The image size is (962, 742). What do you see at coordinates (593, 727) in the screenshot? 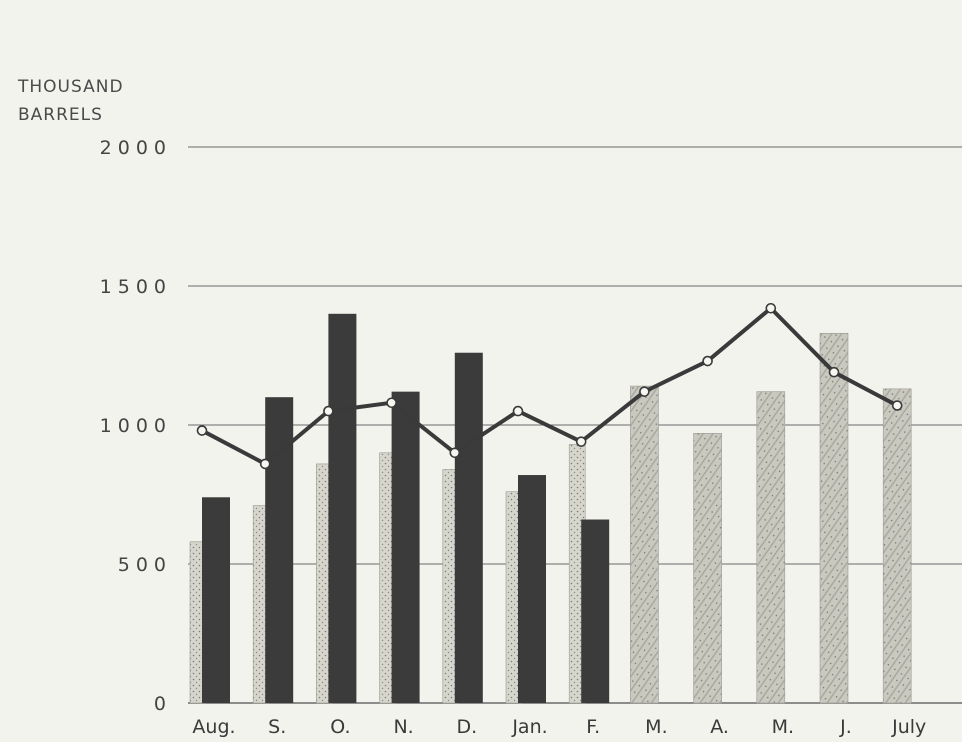
I see `x-tick-label: F.` at bounding box center [593, 727].